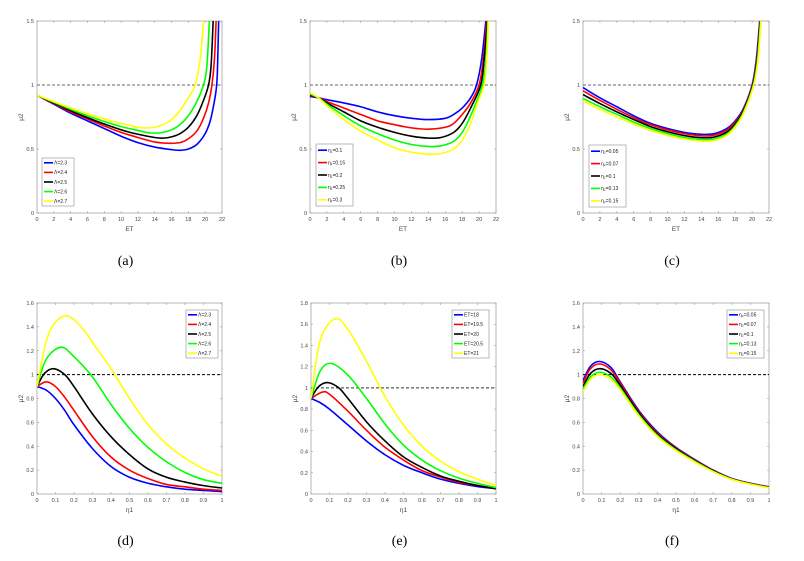  Describe the element at coordinates (471, 354) in the screenshot. I see `legend-label: ET=21` at that location.